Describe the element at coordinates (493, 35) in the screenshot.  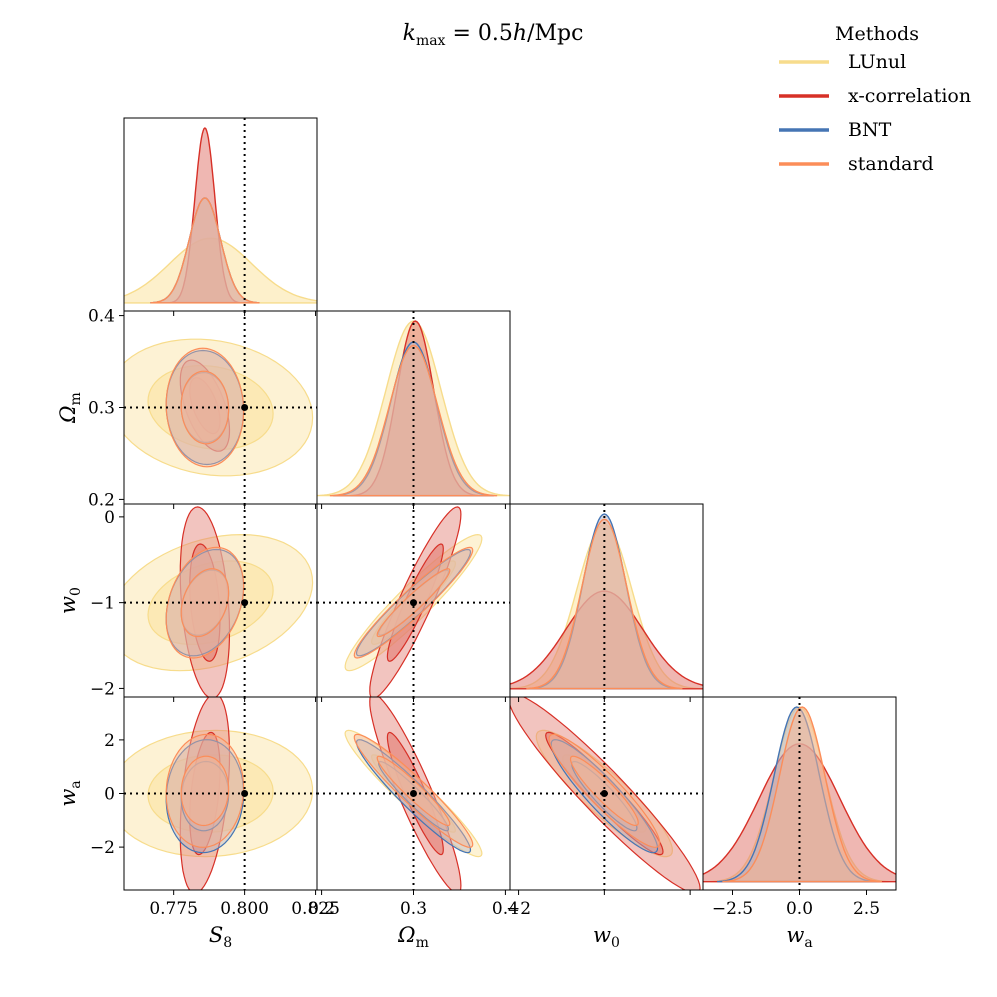
I see `chart-title: kmax = 0.5h/Mpc` at that location.